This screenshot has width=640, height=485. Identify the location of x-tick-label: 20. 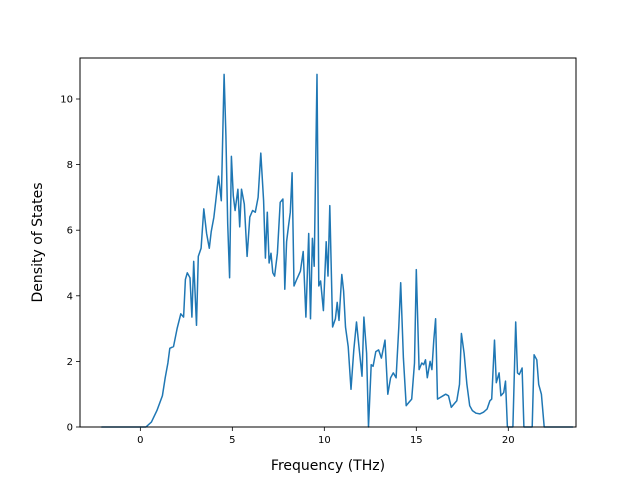
(508, 440).